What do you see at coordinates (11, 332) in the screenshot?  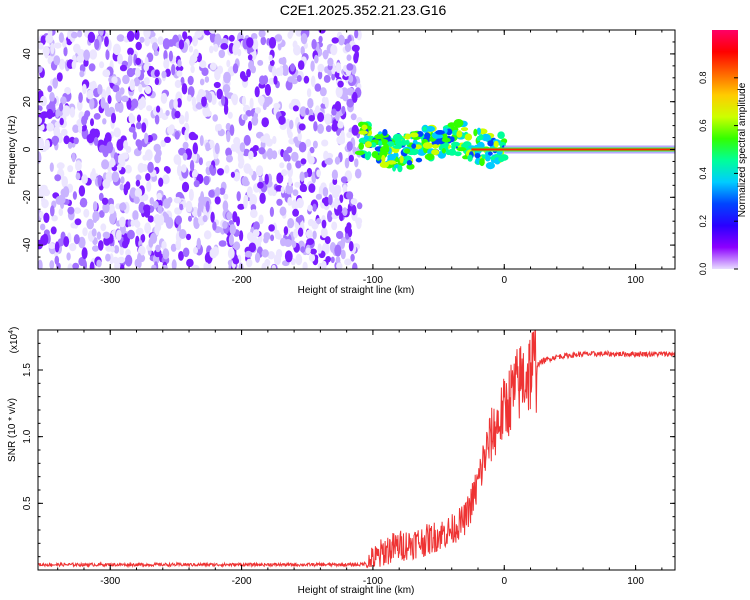 I see `multiplier-exponent: 4` at bounding box center [11, 332].